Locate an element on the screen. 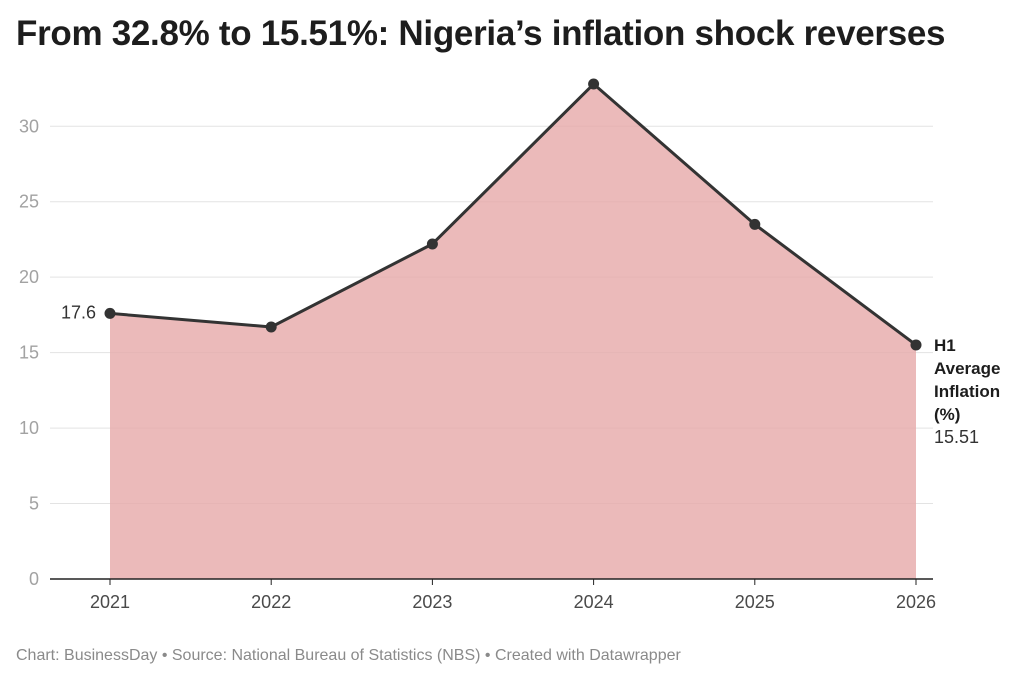 This screenshot has width=1024, height=684. y-tick-label: 25 is located at coordinates (29, 202).